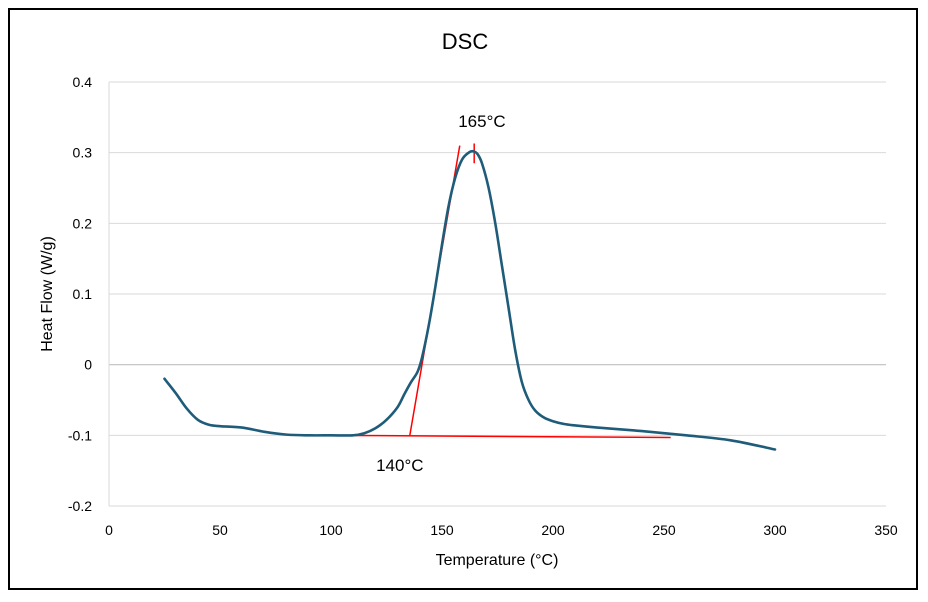 The height and width of the screenshot is (602, 928). What do you see at coordinates (442, 530) in the screenshot?
I see `x-tick-label: 150` at bounding box center [442, 530].